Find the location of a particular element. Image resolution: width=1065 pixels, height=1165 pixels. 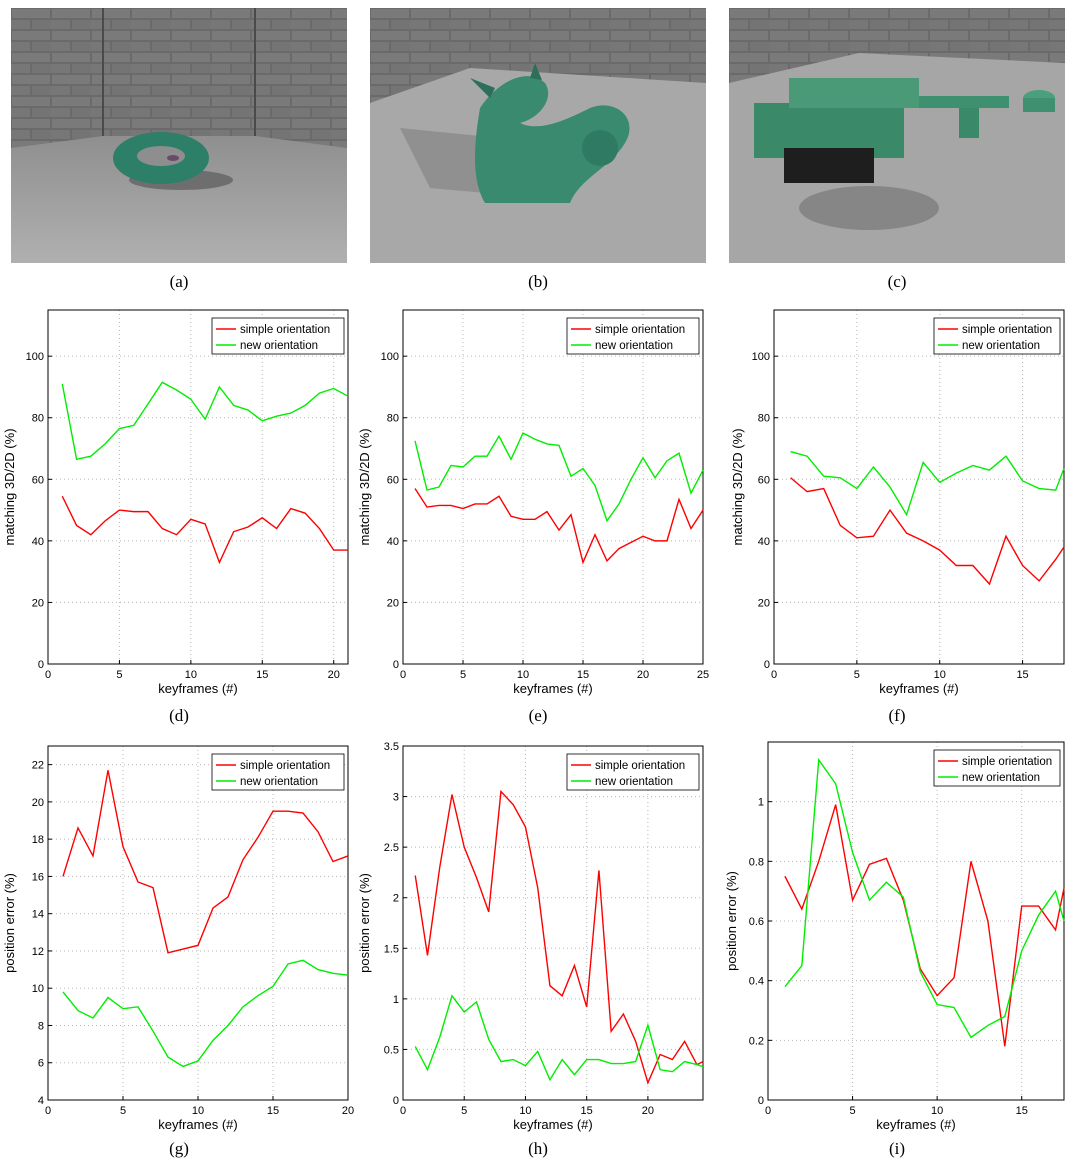

y-tick-label: 2.5 is located at coordinates (391, 848).